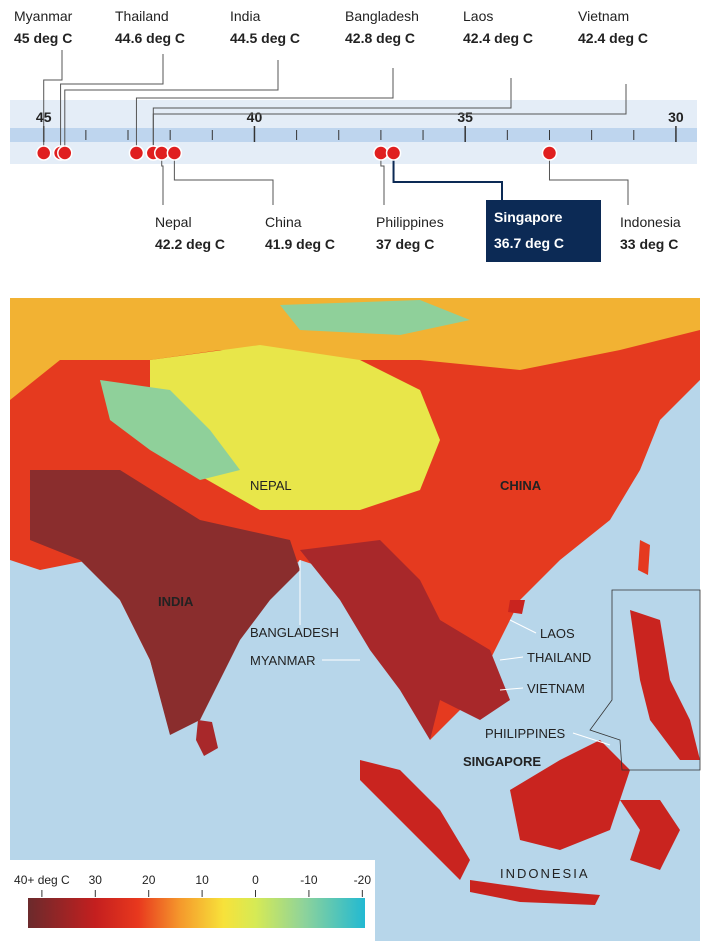 The height and width of the screenshot is (941, 714). What do you see at coordinates (283, 222) in the screenshot?
I see `country-name: China` at bounding box center [283, 222].